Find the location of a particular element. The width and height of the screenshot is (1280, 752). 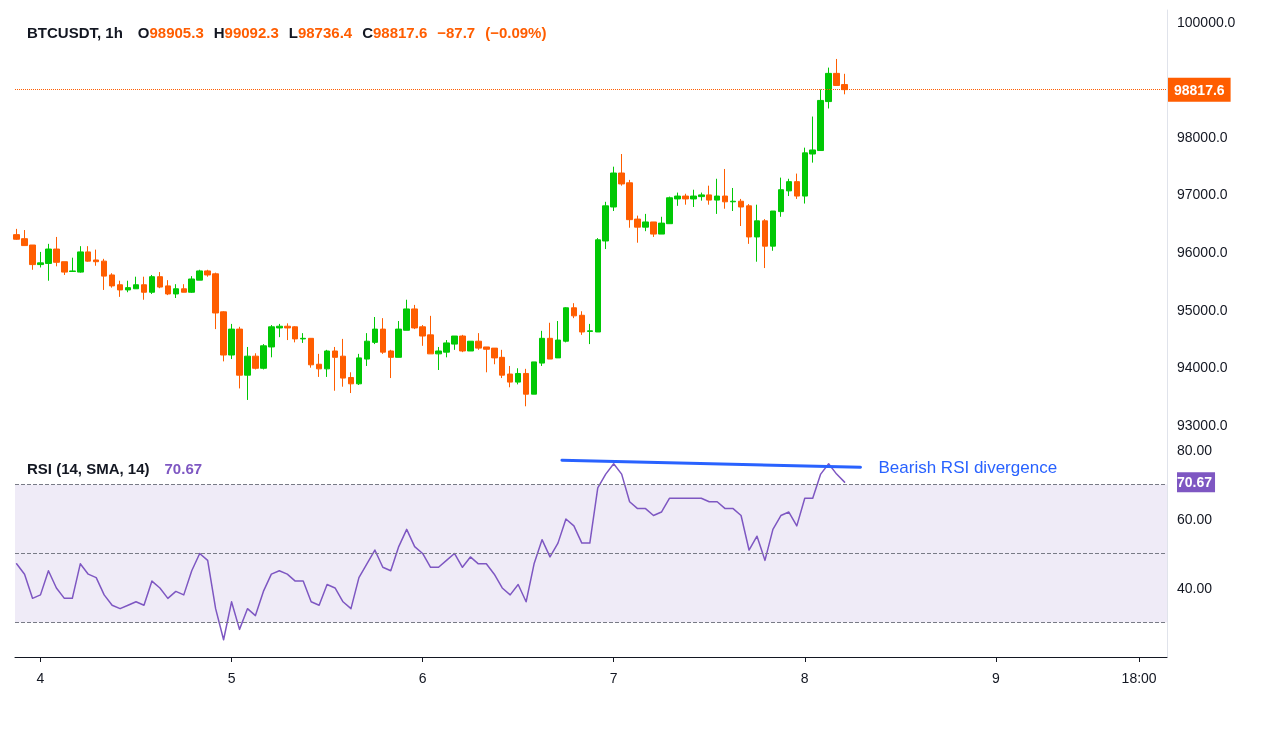

y-tick-label: 40.00 is located at coordinates (1195, 587).